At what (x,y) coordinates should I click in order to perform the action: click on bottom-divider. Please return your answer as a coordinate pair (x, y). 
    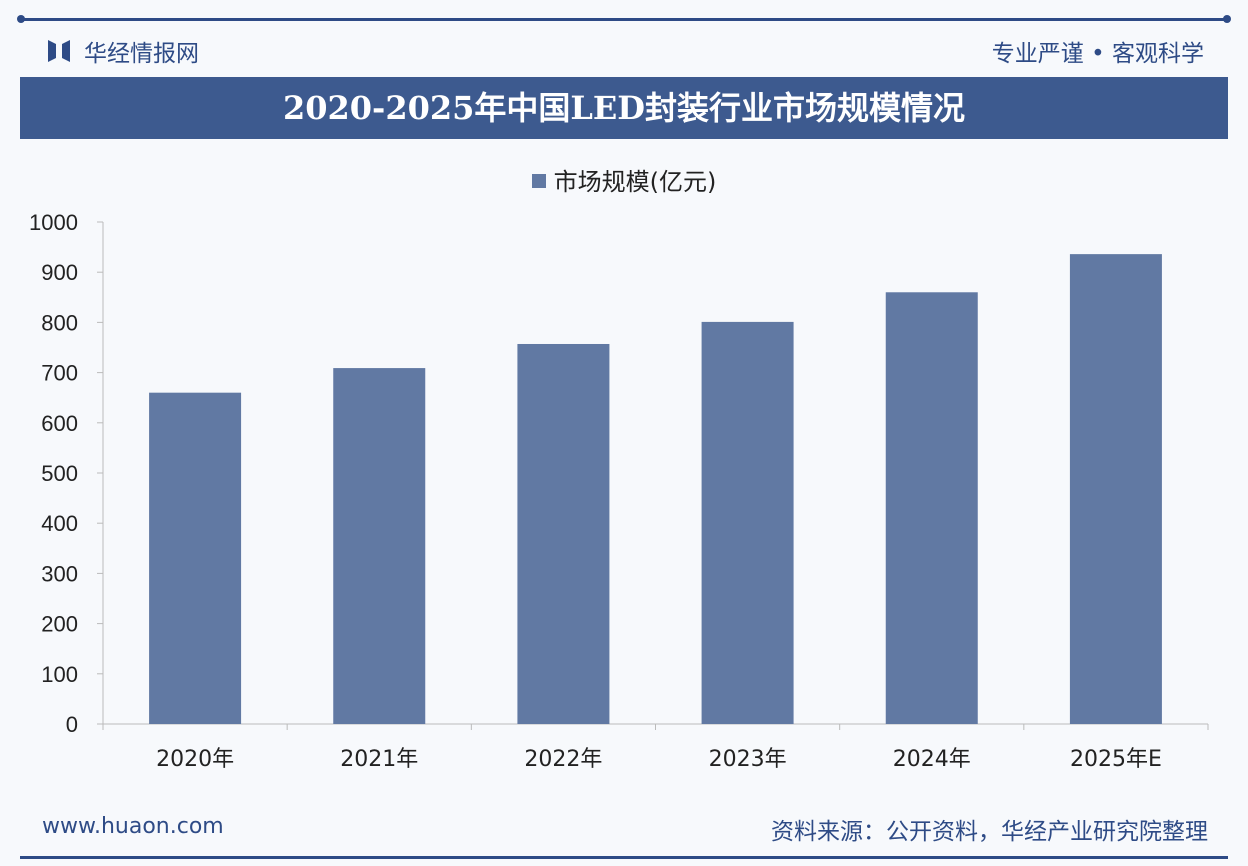
    Looking at the image, I should click on (624, 857).